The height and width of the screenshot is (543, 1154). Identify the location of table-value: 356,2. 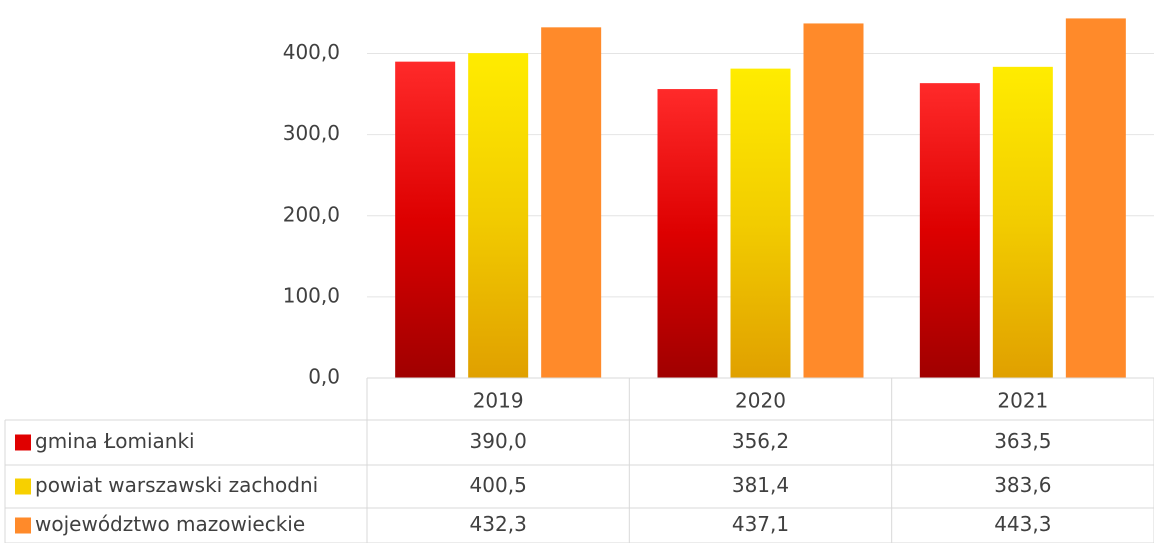
(760, 441).